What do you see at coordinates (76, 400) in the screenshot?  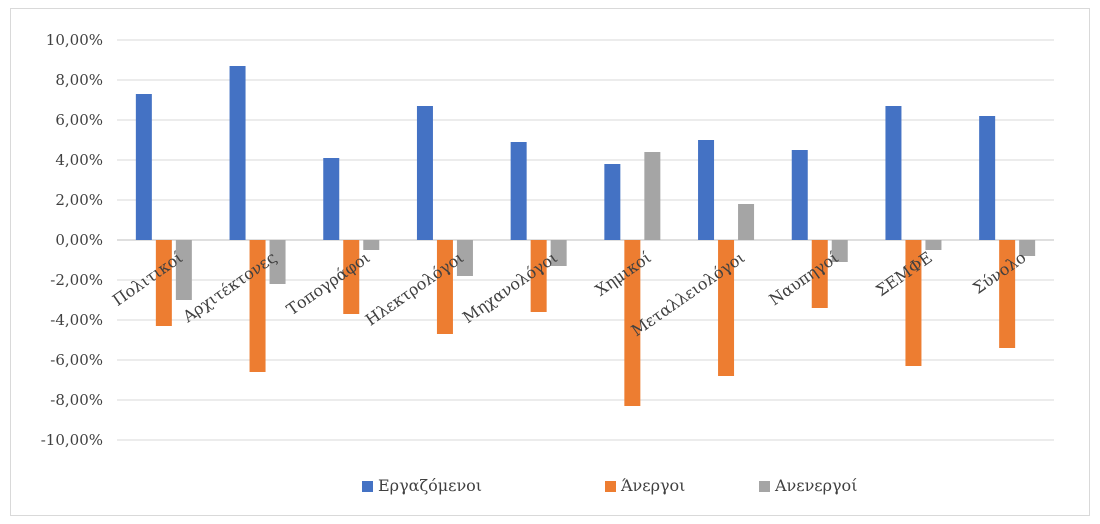 I see `y-tick-label: -8,00%` at bounding box center [76, 400].